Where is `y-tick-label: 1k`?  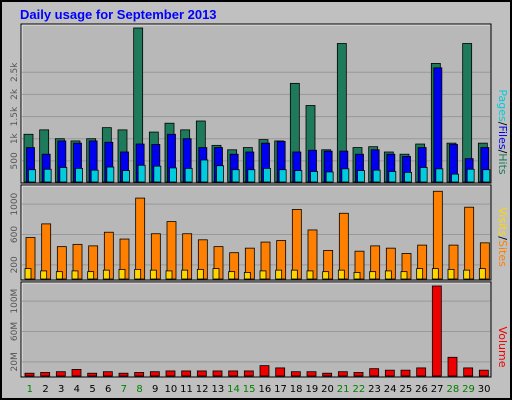 y-tick-label: 1k is located at coordinates (15, 138).